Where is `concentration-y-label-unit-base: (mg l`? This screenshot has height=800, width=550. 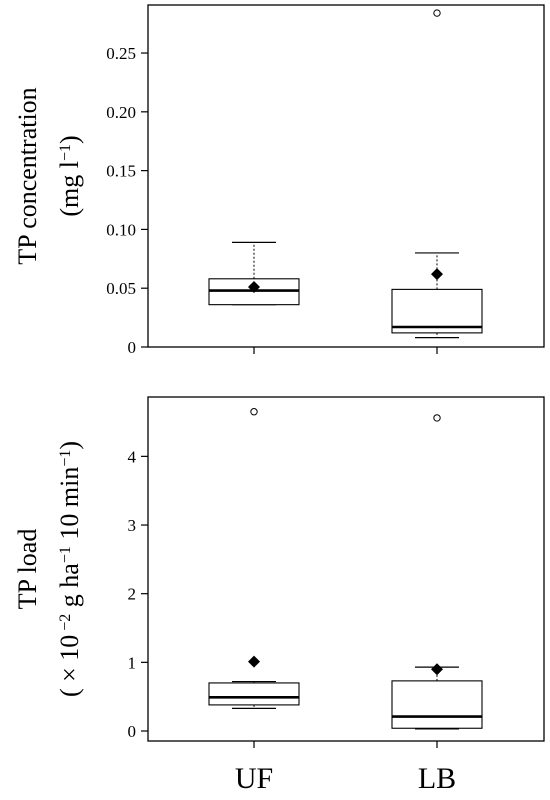
concentration-y-label-unit-base: (mg l is located at coordinates (69, 189).